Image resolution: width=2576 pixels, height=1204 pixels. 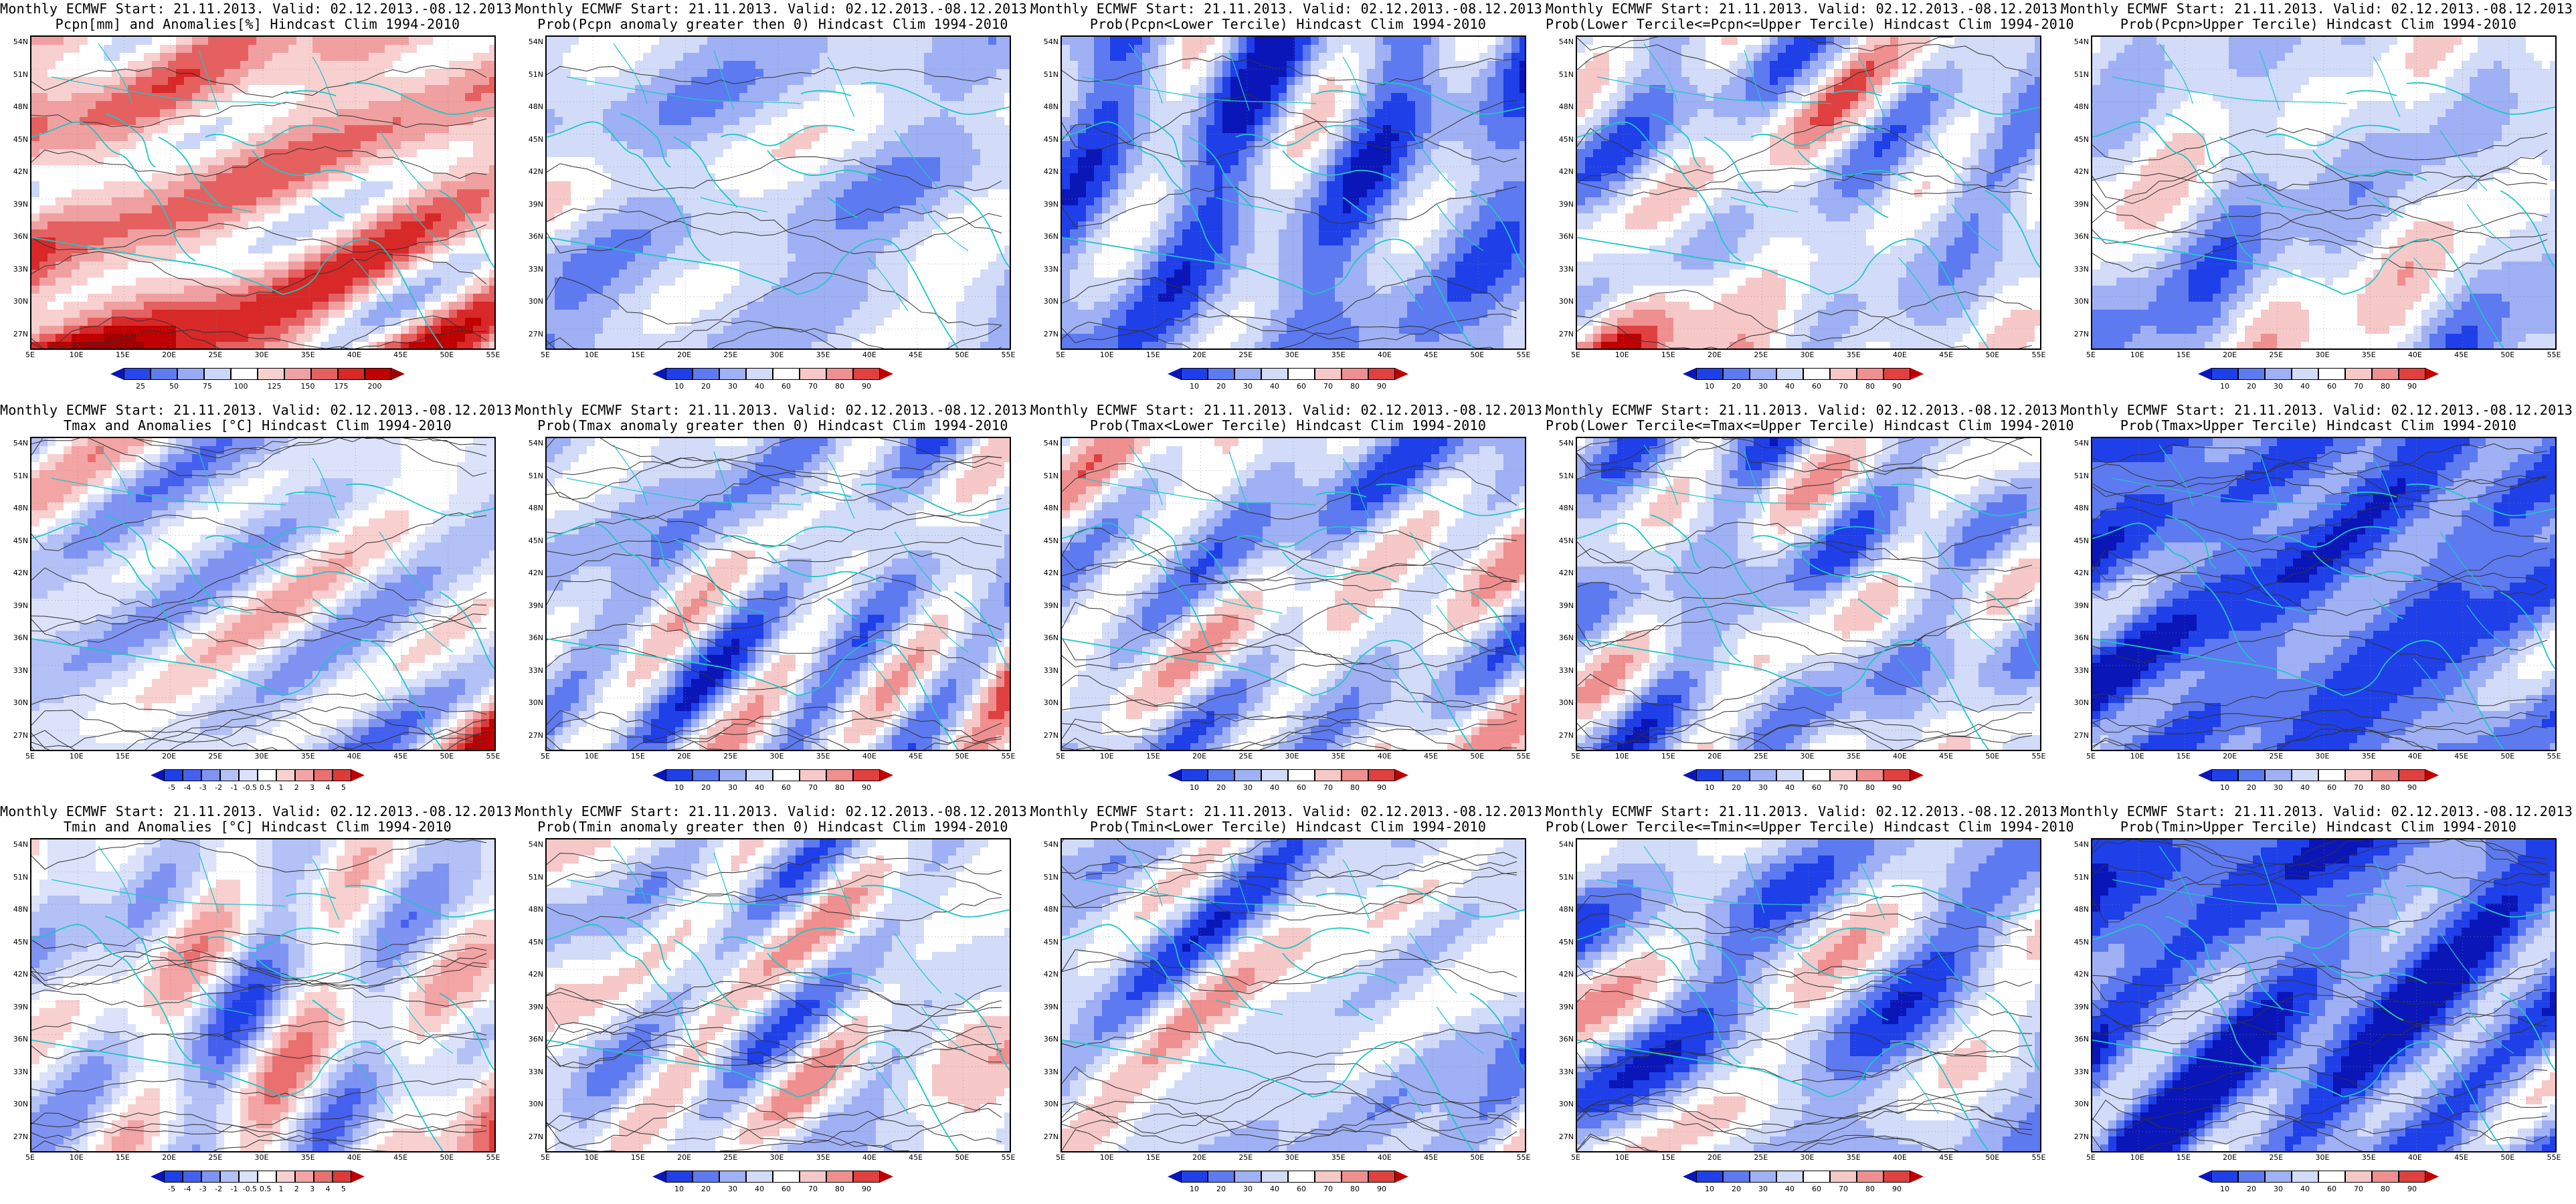 I want to click on coastline, so click(x=935, y=98).